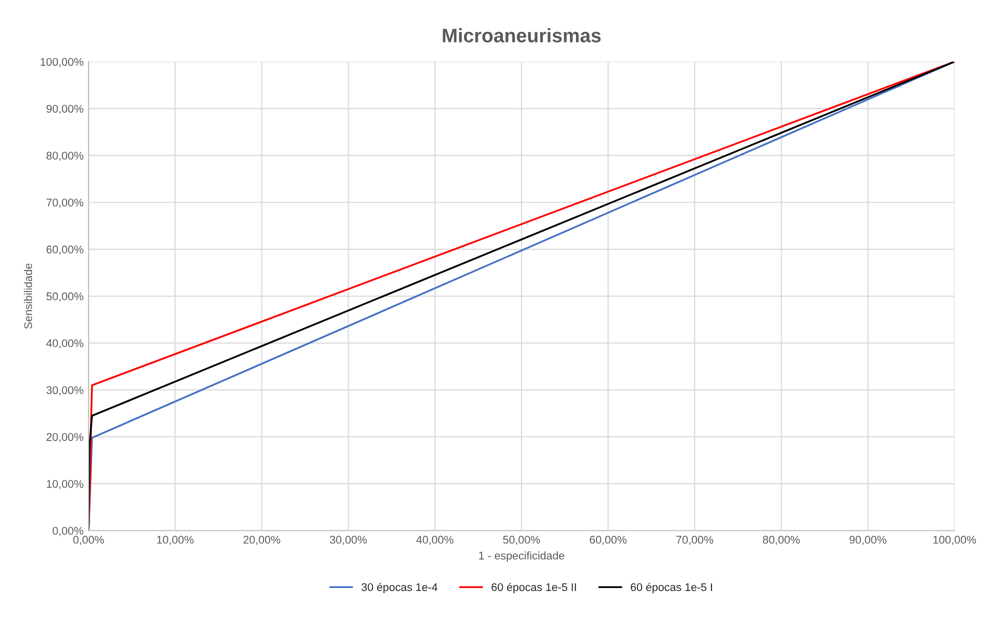  Describe the element at coordinates (521, 556) in the screenshot. I see `x-axis-title: 1 - especificidade` at that location.